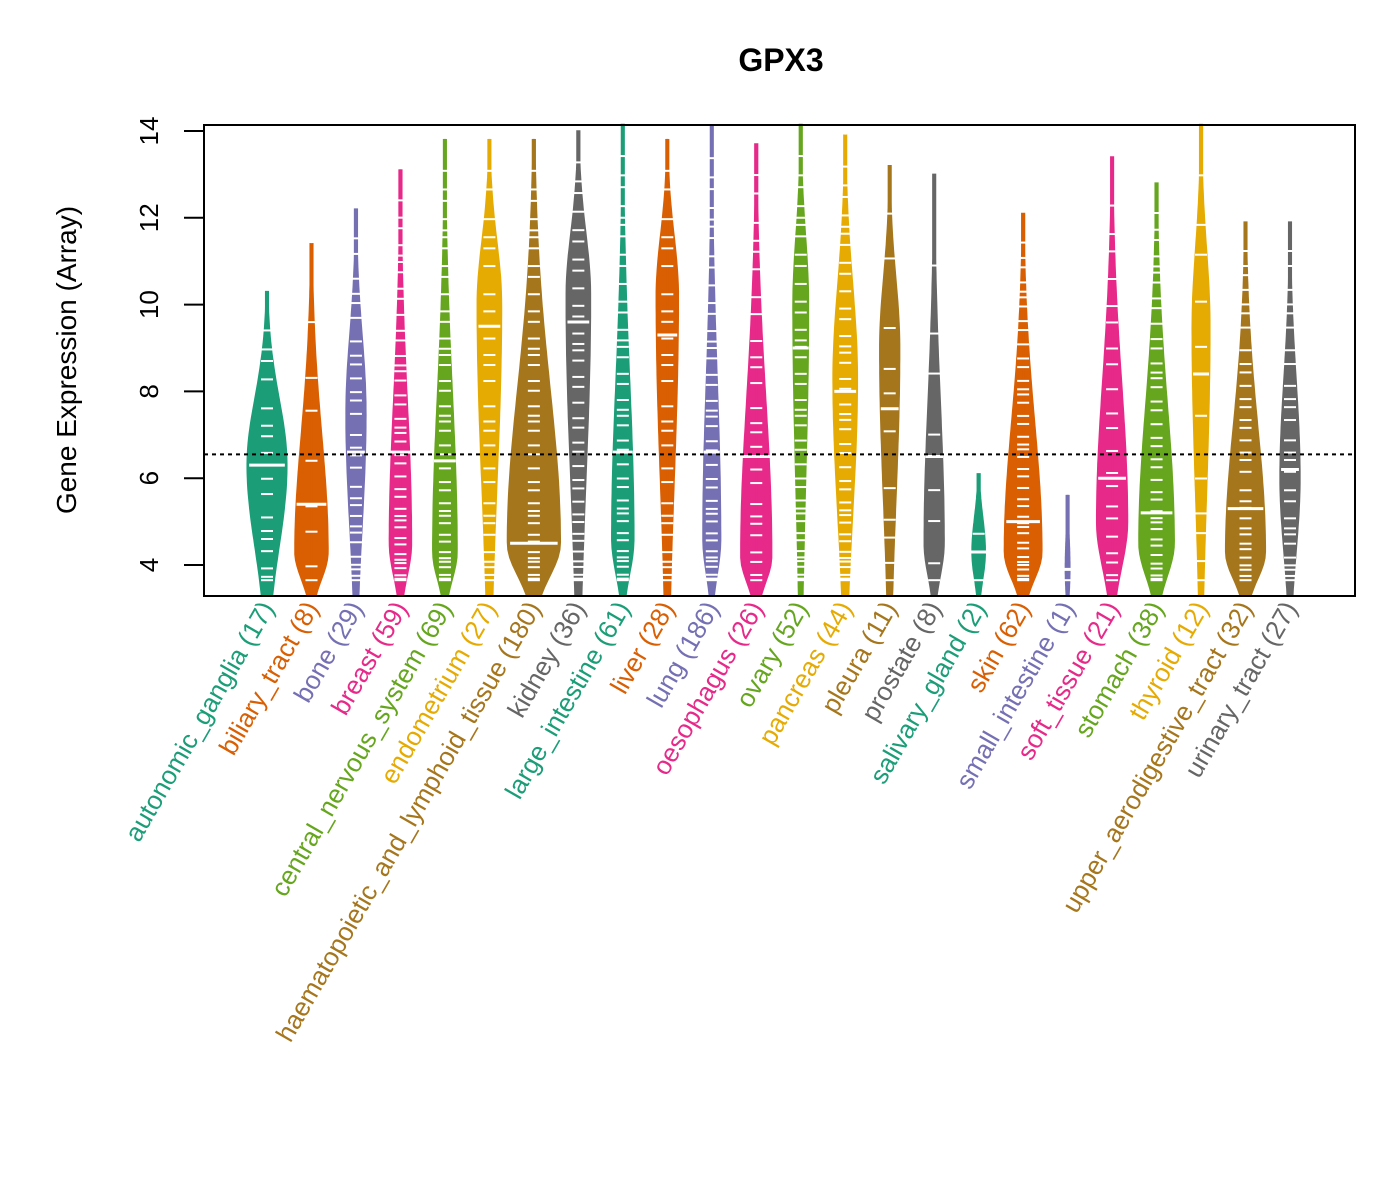 The image size is (1400, 1200). What do you see at coordinates (149, 565) in the screenshot?
I see `y-tick-label: 4` at bounding box center [149, 565].